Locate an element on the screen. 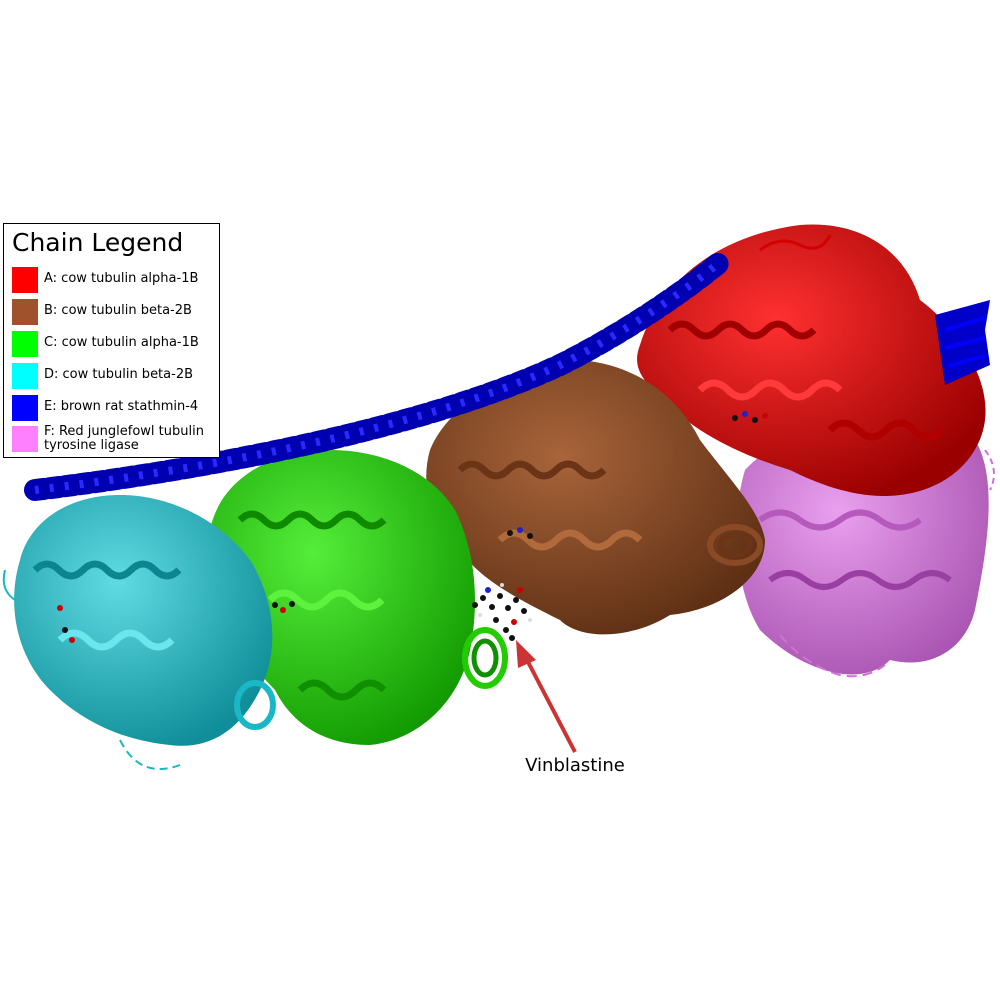  legend-label-c: C: cow tubulin alpha-1B is located at coordinates (121, 342).